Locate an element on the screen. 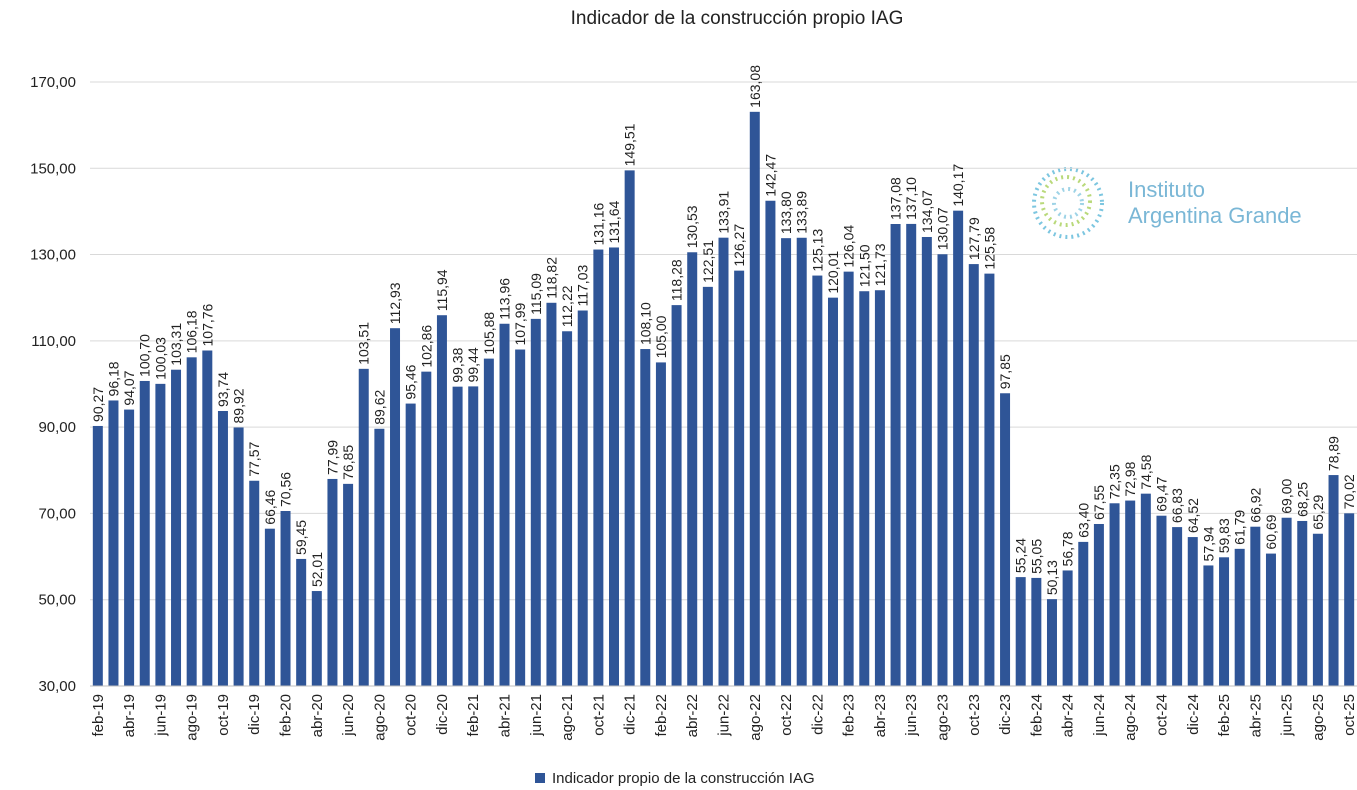 The height and width of the screenshot is (790, 1357). x-tick-label: feb-20 is located at coordinates (286, 715).